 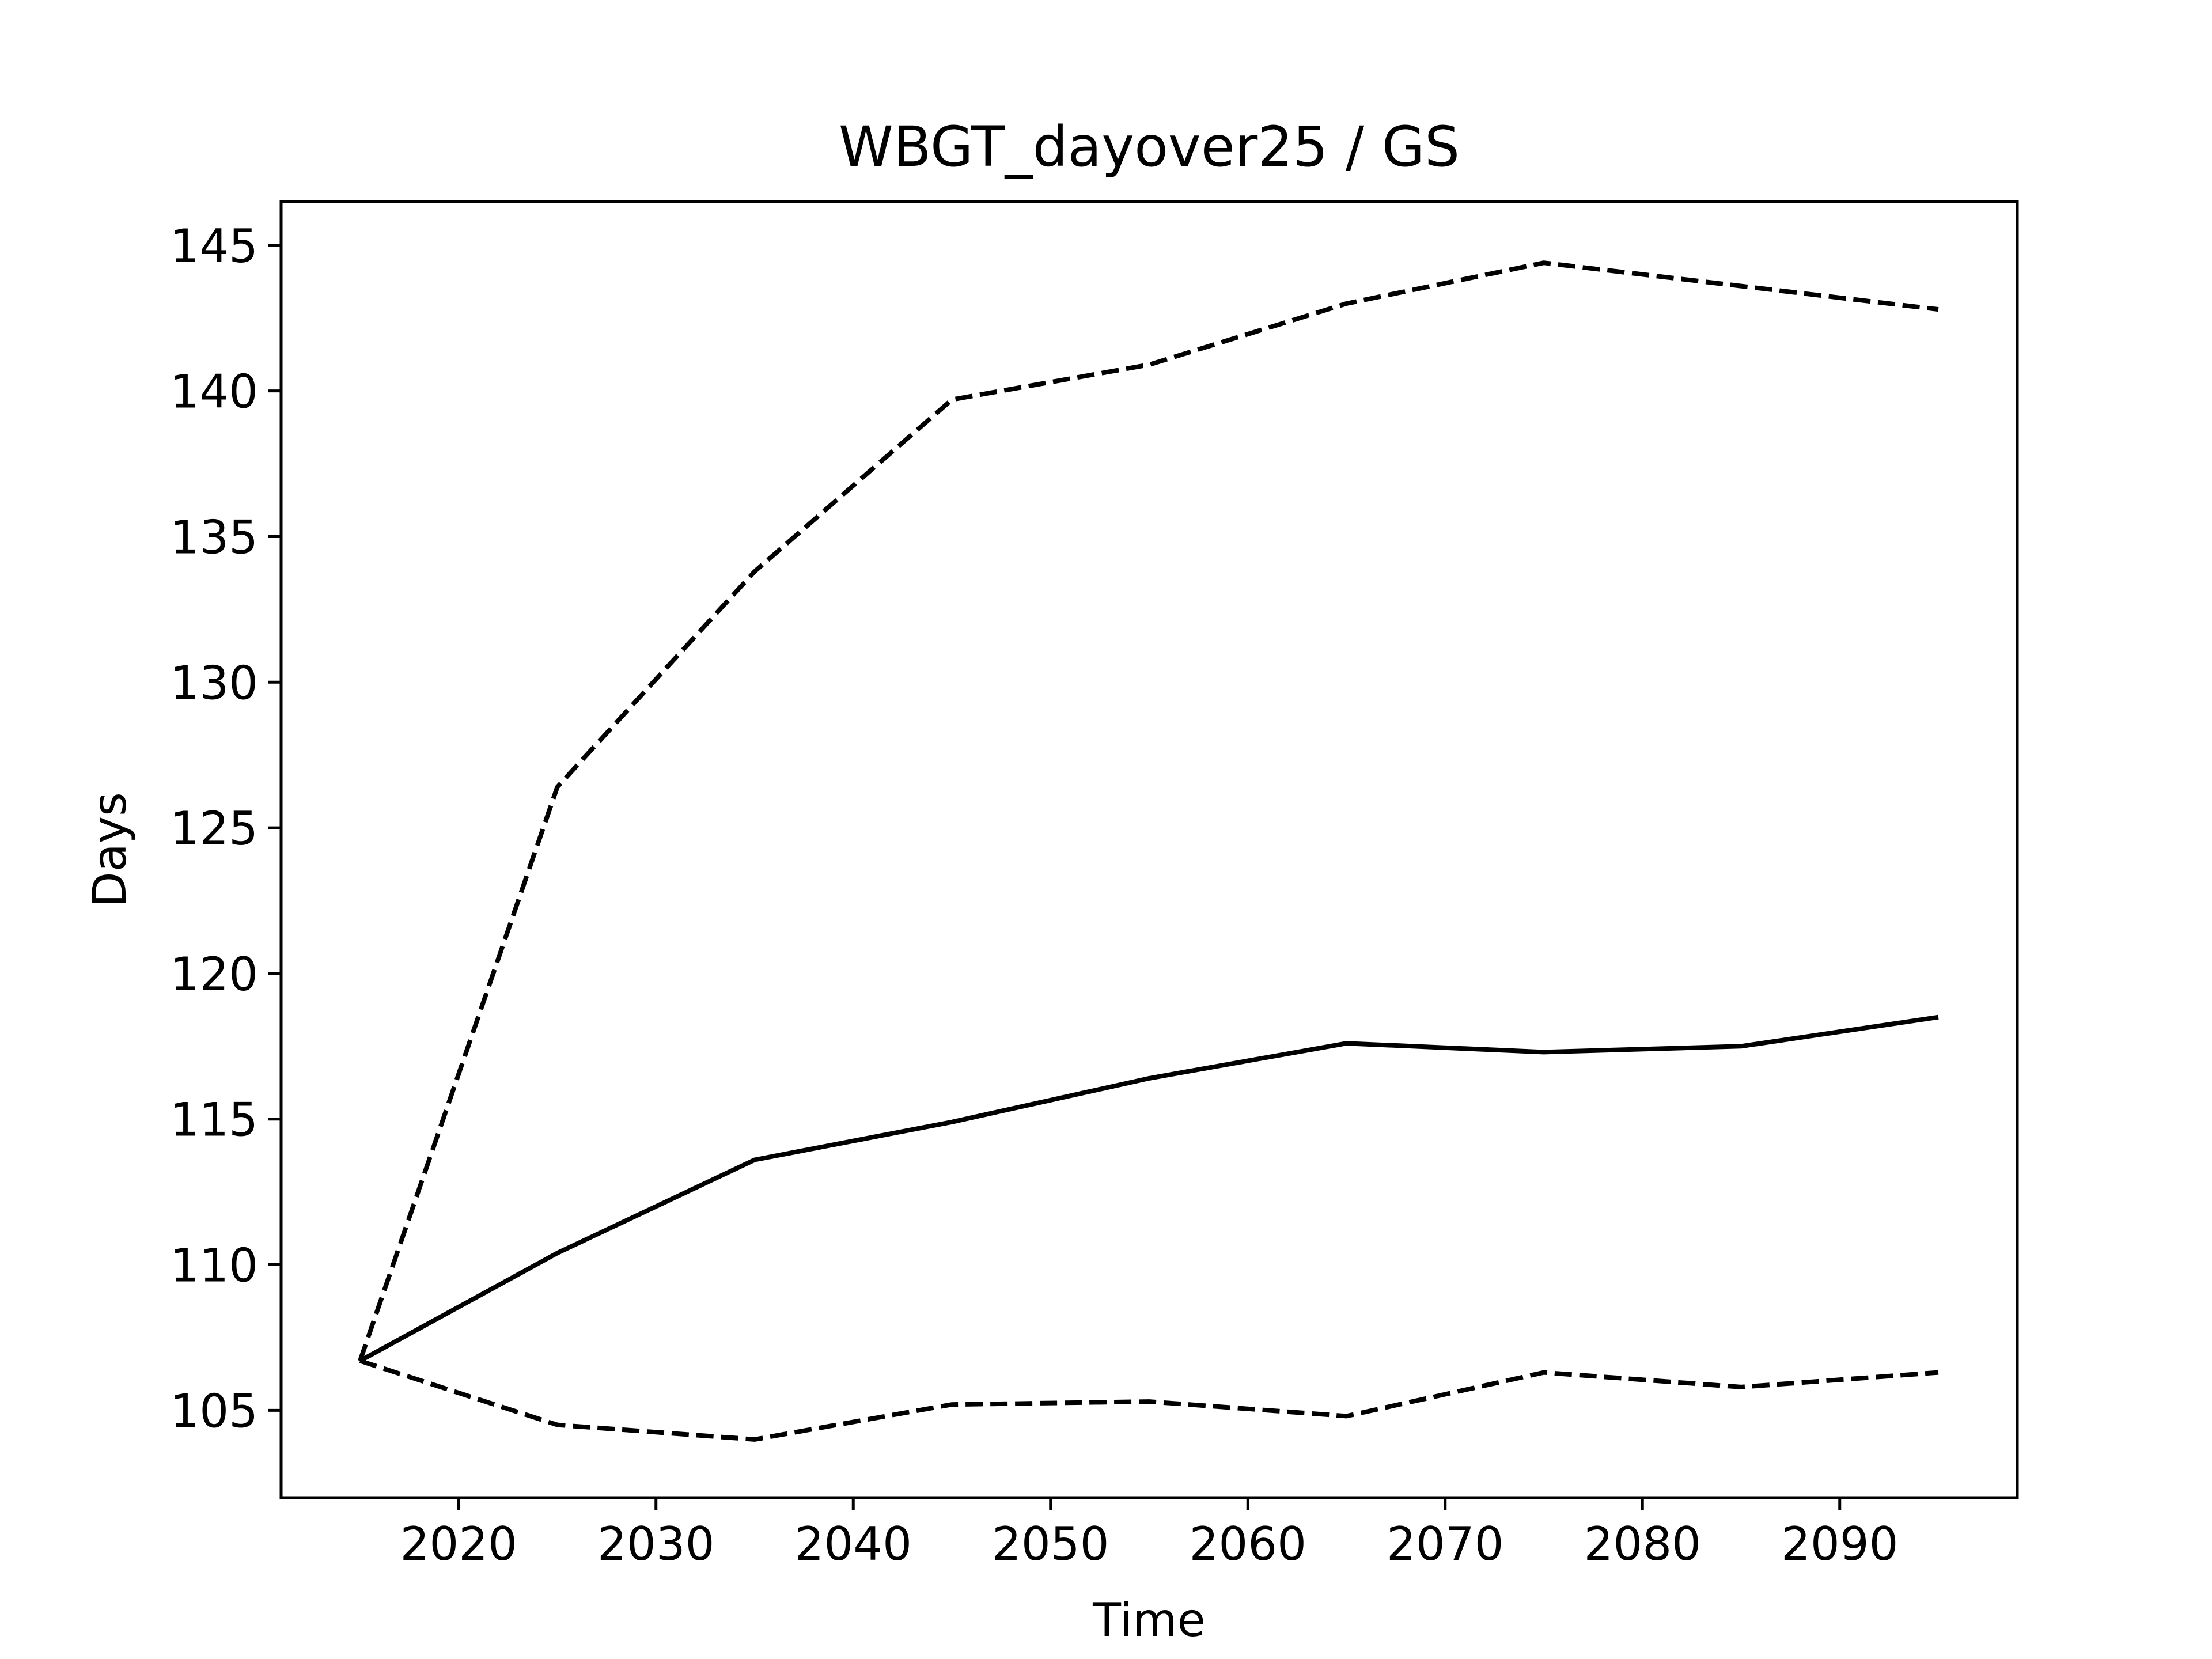 I want to click on x-tick-label: 2030, so click(x=656, y=1544).